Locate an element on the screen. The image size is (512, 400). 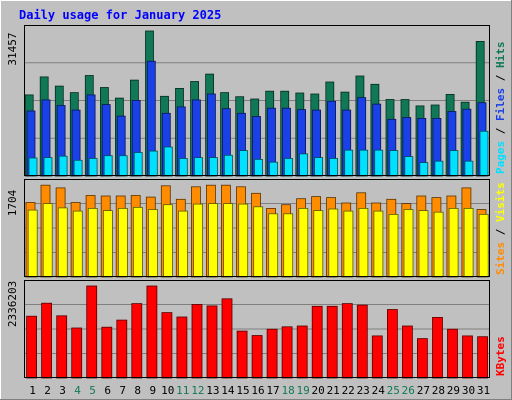
x-tick-label-day-8: 8 is located at coordinates (137, 390).